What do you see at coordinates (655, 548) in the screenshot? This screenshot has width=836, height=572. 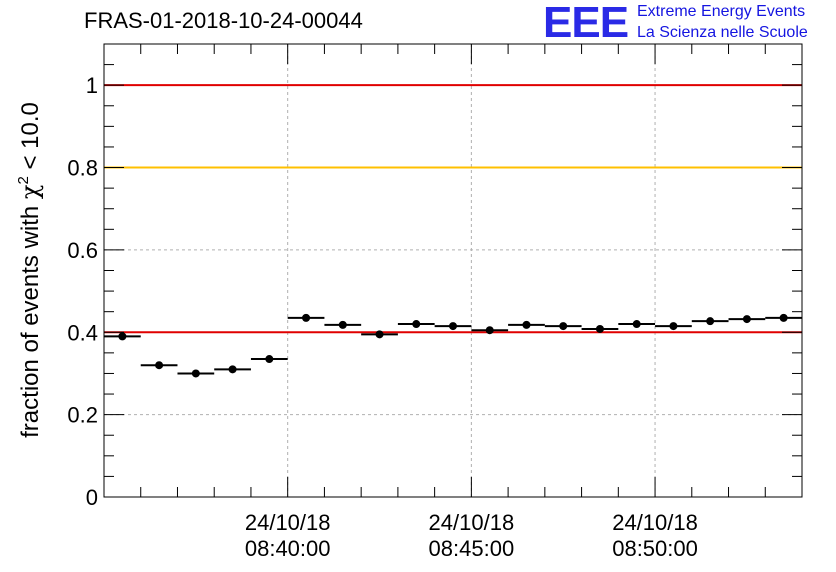 I see `x-tick-time-label: 08:50:00` at bounding box center [655, 548].